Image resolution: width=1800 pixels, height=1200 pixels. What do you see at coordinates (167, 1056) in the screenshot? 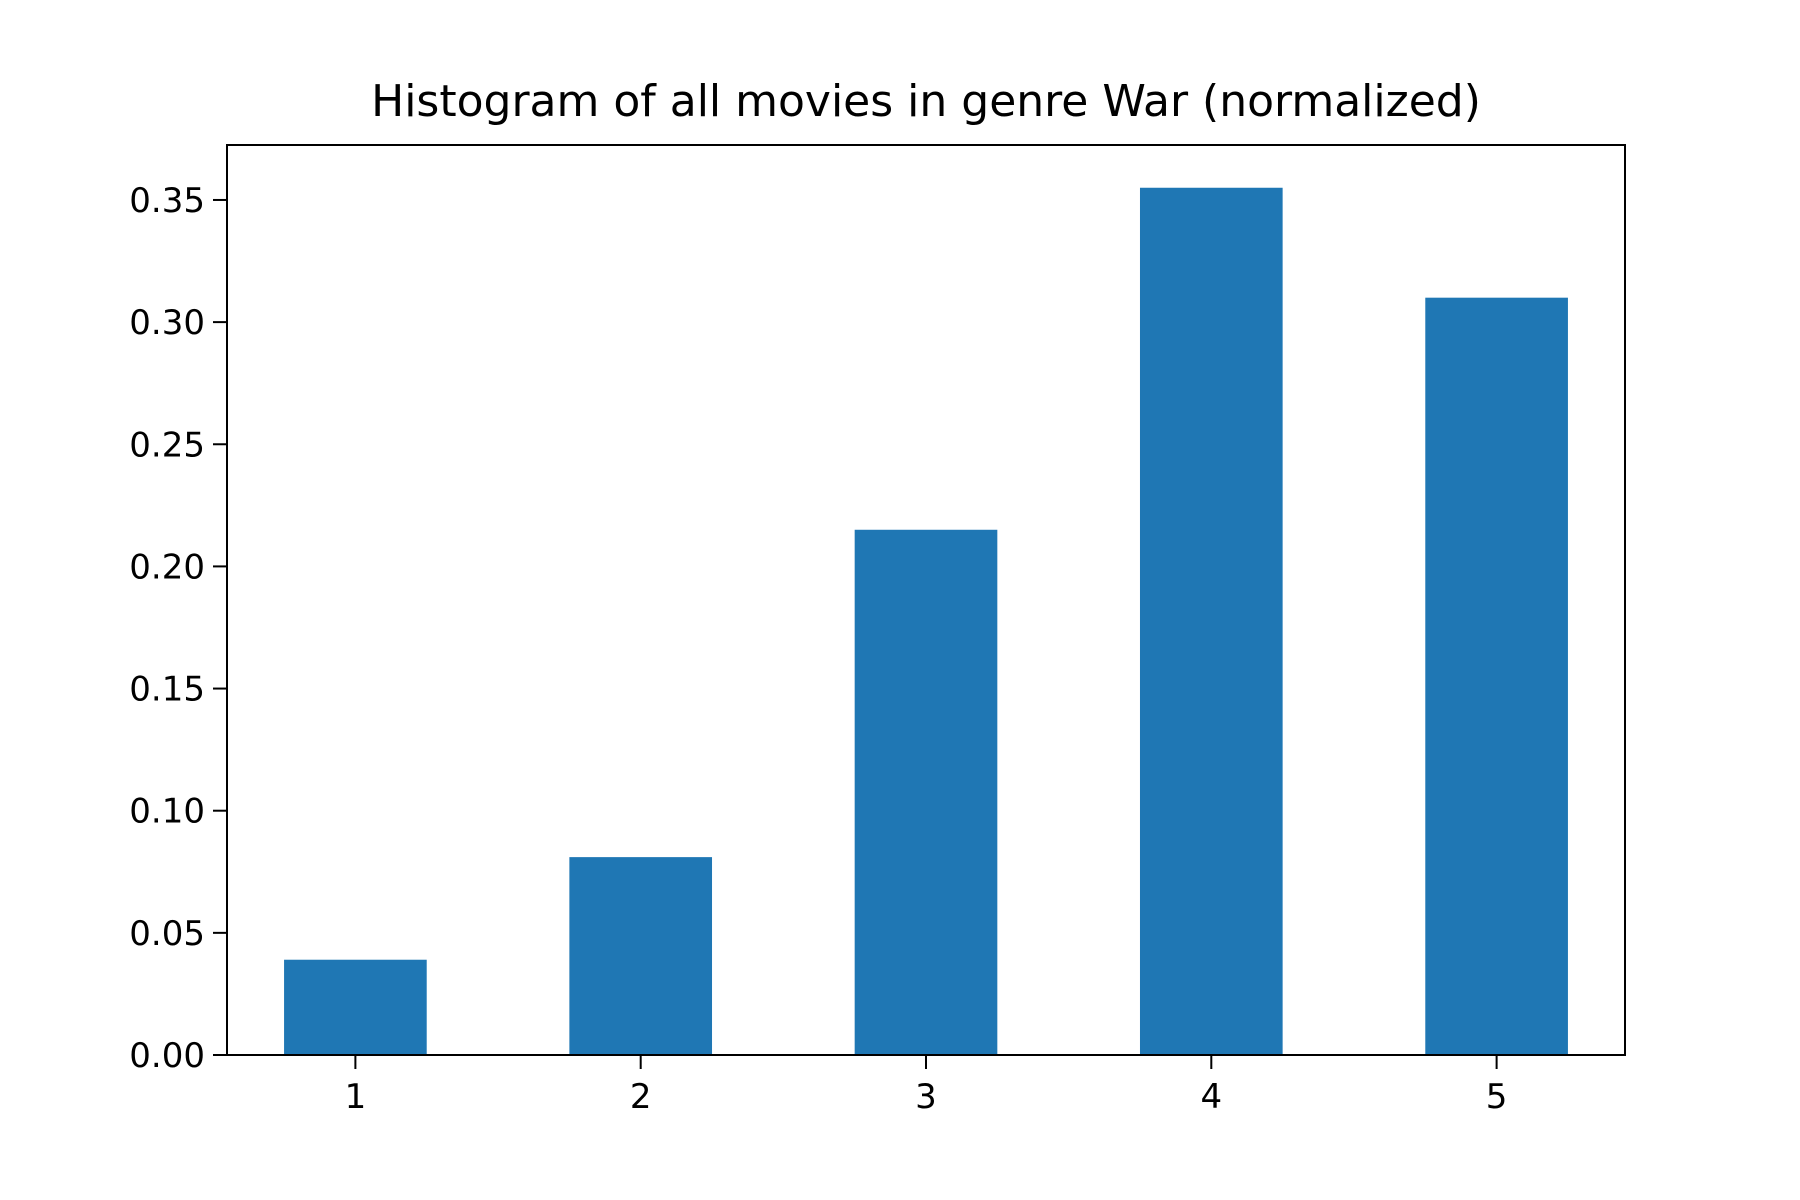
I see `y-tick-label-0.00: 0.00` at bounding box center [167, 1056].